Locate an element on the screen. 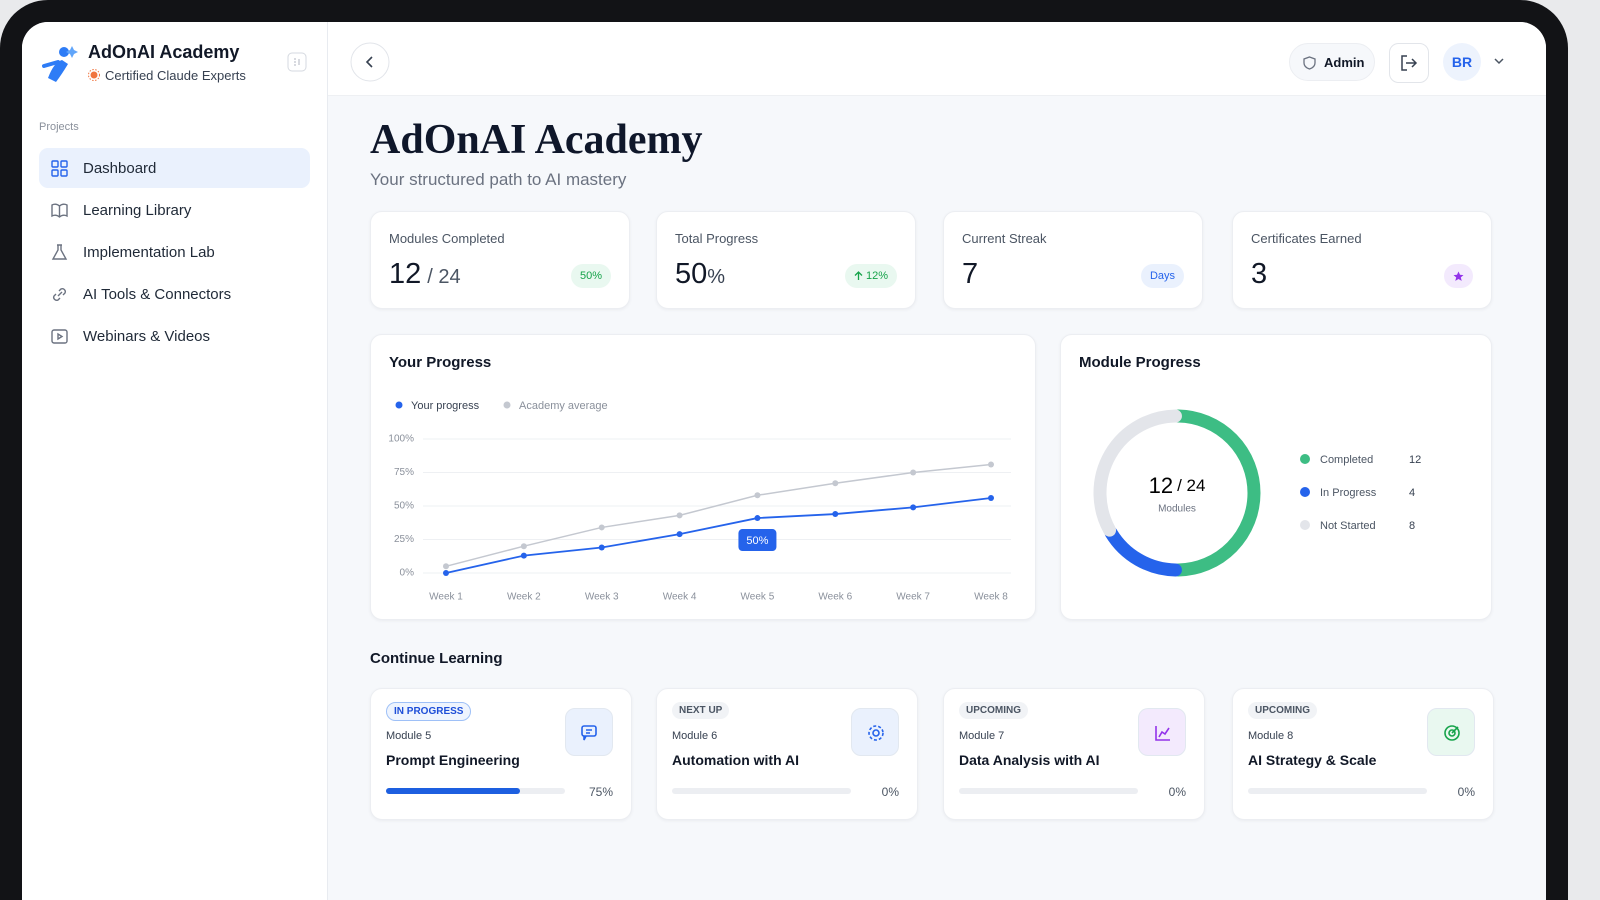  progress-label: 75% is located at coordinates (600, 792).